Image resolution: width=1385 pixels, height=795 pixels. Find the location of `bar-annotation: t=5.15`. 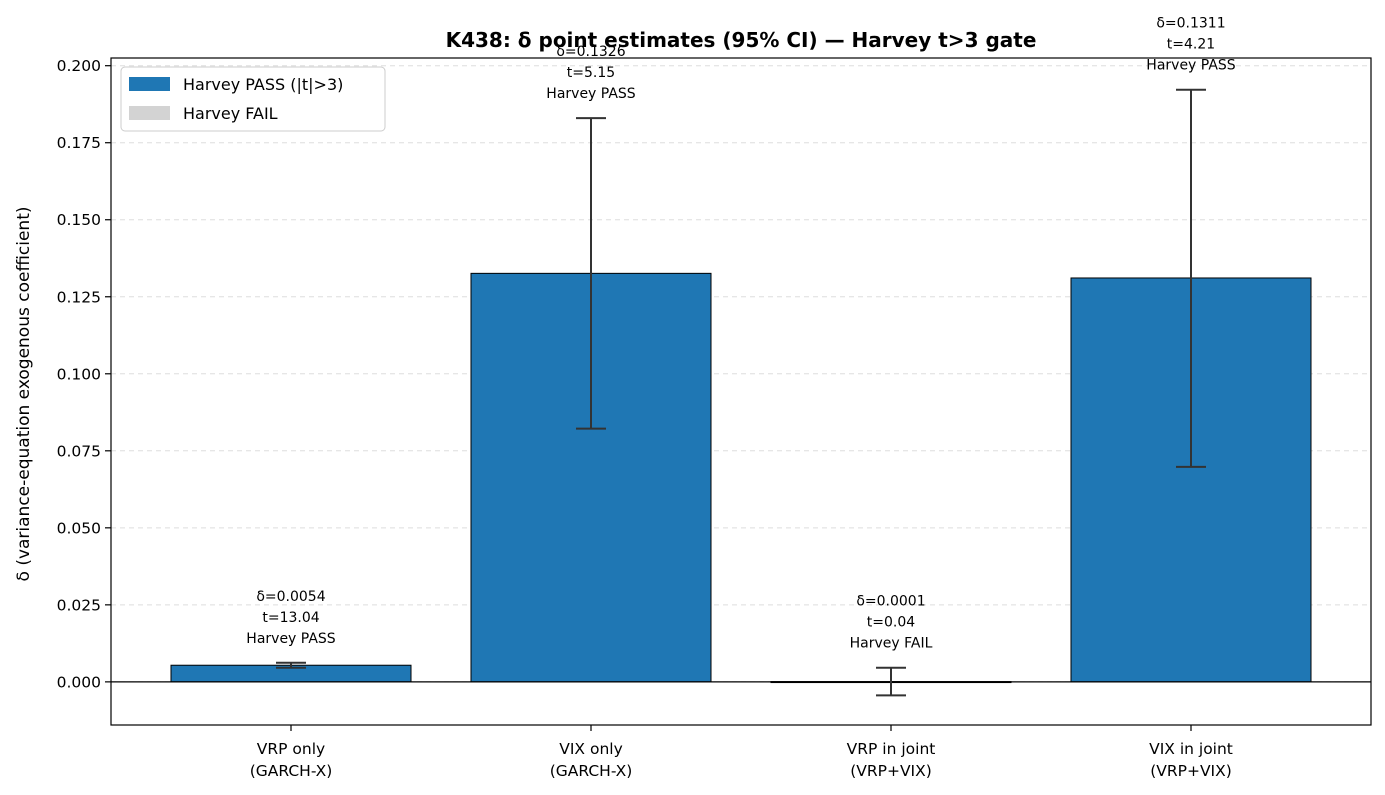

bar-annotation: t=5.15 is located at coordinates (591, 73).